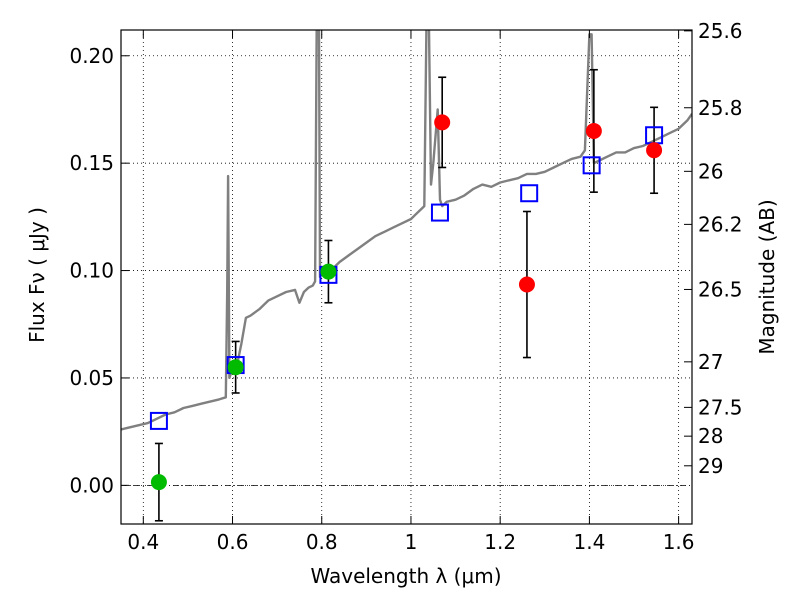 The width and height of the screenshot is (800, 604). What do you see at coordinates (710, 362) in the screenshot?
I see `right-tick-label: 27` at bounding box center [710, 362].